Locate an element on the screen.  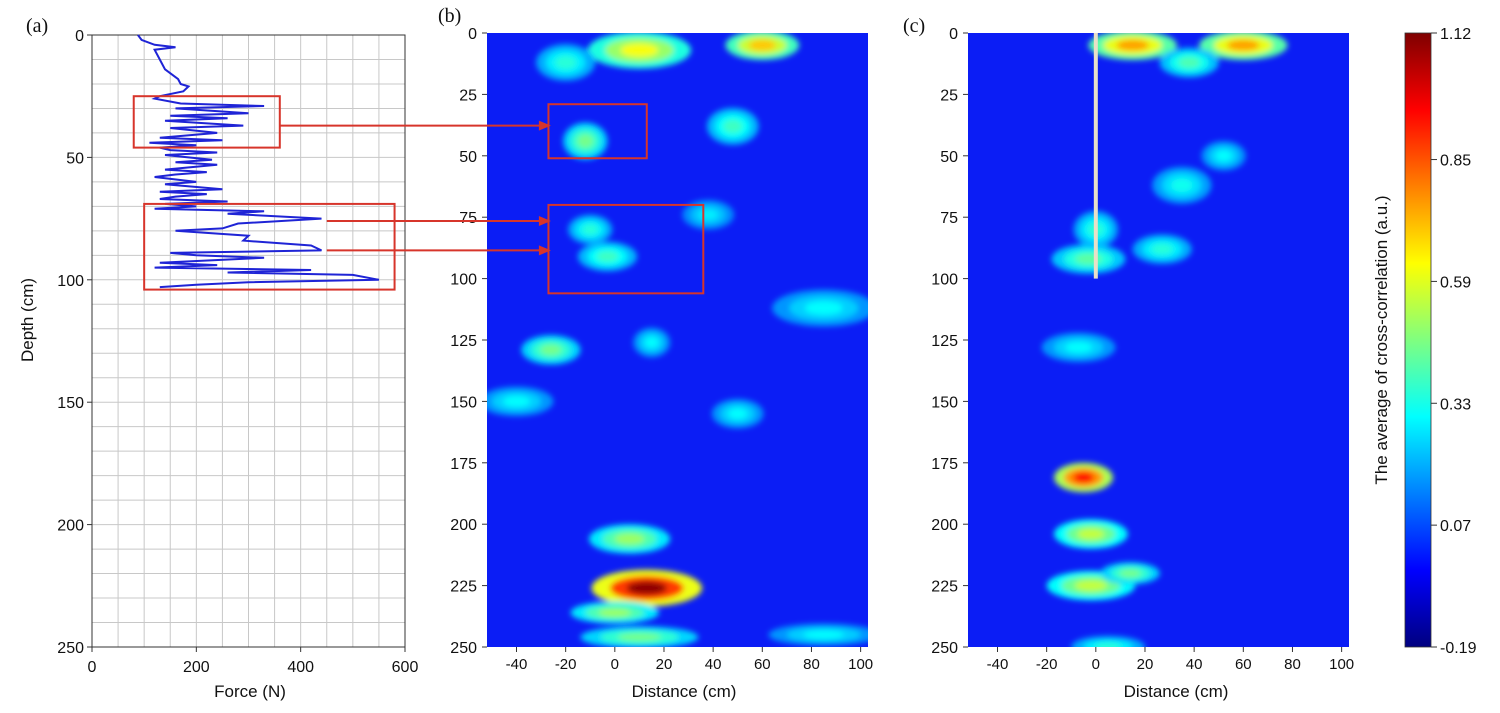
panel-c-x-axis-label: Distance (cm) is located at coordinates (1176, 691).